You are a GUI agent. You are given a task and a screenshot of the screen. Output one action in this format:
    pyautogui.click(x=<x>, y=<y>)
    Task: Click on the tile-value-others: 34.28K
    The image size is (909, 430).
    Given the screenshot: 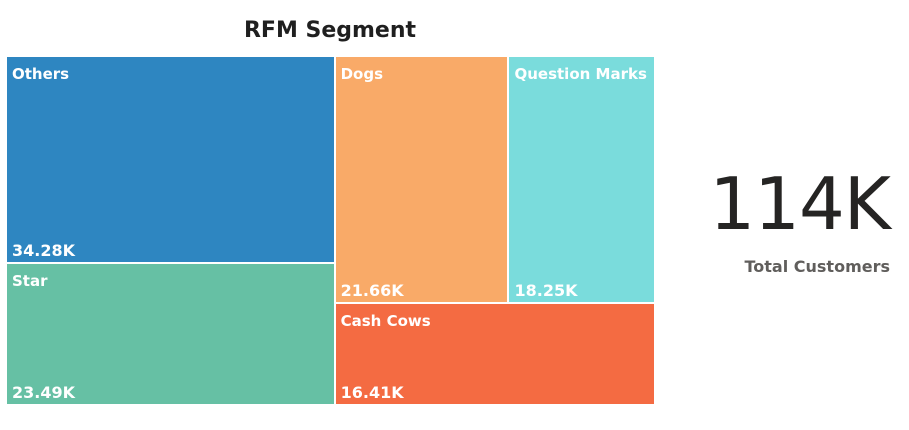 What is the action you would take?
    pyautogui.click(x=44, y=251)
    